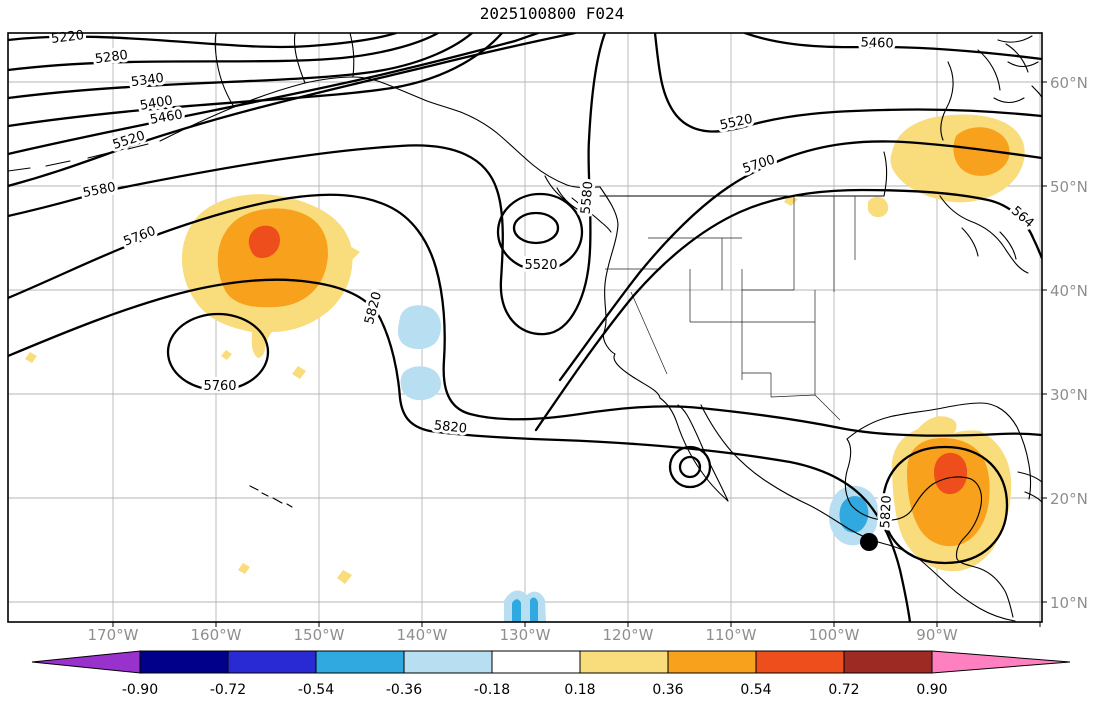  I want to click on colorbar-tick-label: 0.18, so click(579, 690).